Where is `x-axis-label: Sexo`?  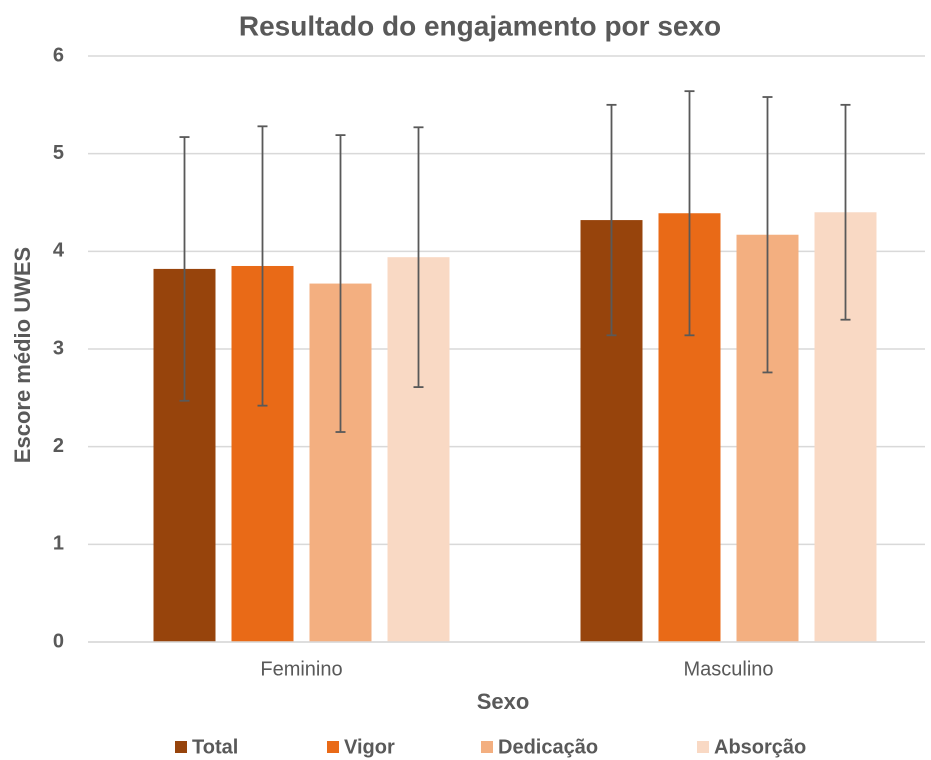
x-axis-label: Sexo is located at coordinates (503, 701).